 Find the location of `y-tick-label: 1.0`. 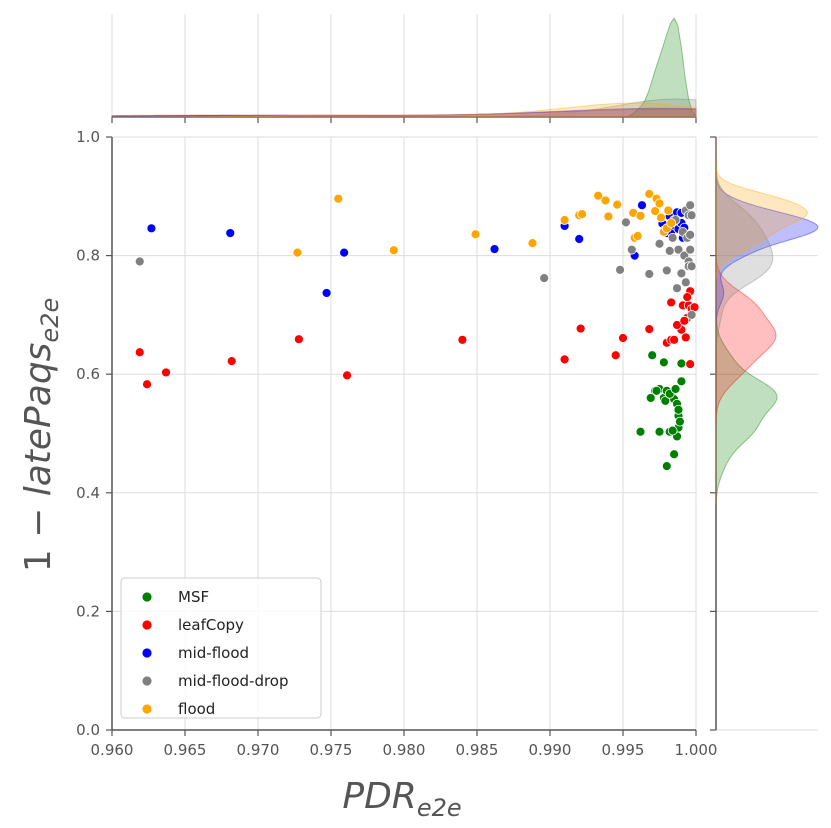

y-tick-label: 1.0 is located at coordinates (88, 137).